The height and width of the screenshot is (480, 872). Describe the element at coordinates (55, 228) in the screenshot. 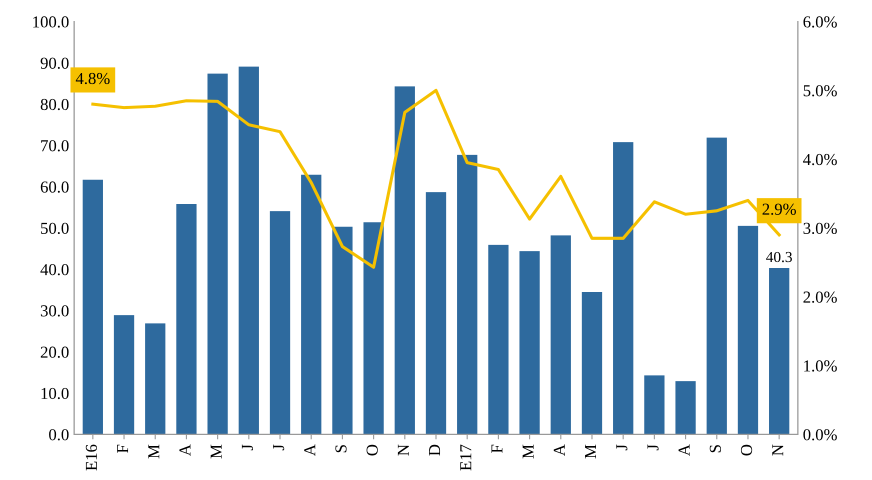

I see `y-tick-label: 50.0` at that location.